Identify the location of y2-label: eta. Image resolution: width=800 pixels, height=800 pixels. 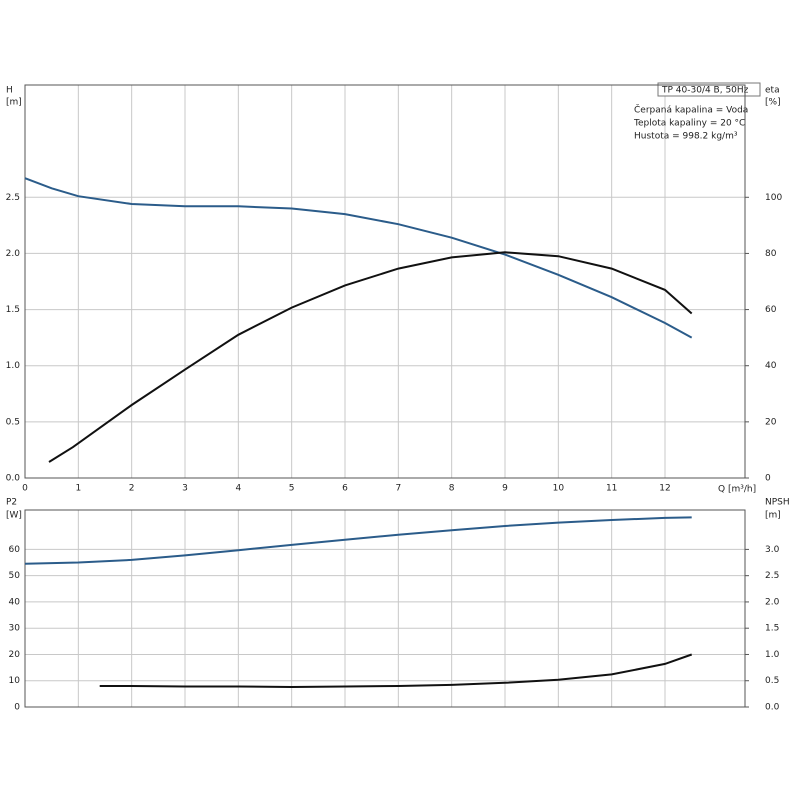
(772, 91).